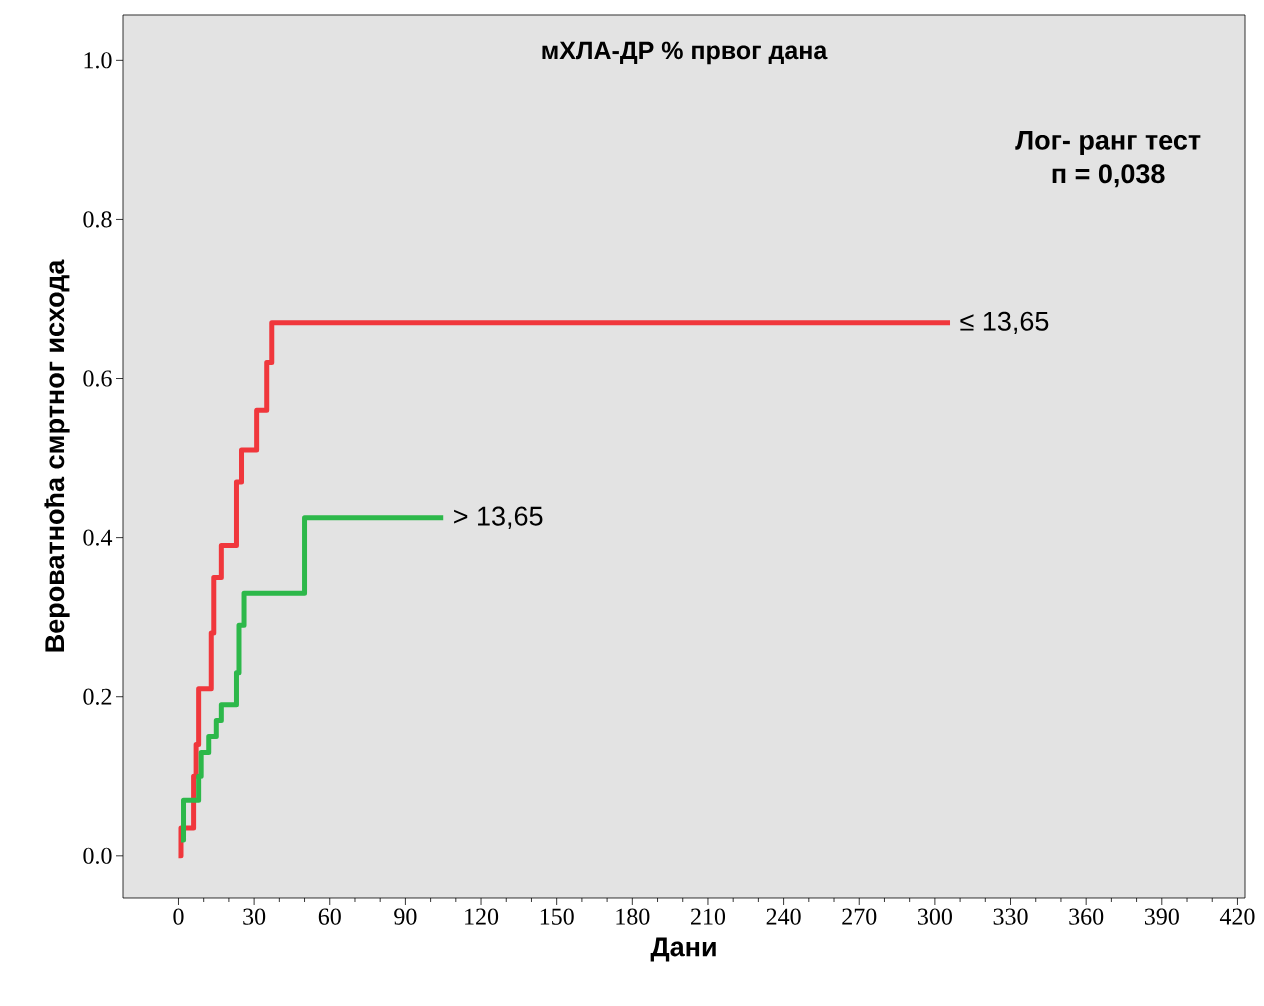 This screenshot has width=1264, height=1006. What do you see at coordinates (405, 916) in the screenshot?
I see `x-tick-label: 90` at bounding box center [405, 916].